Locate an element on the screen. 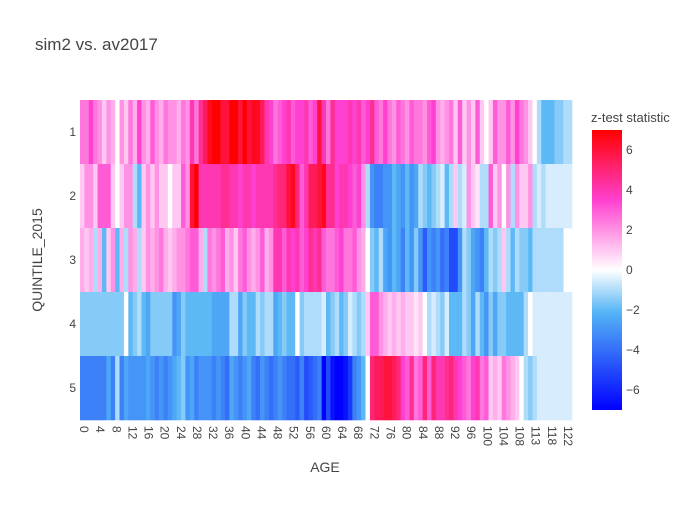 The image size is (700, 505). x-tick-label: 84 is located at coordinates (423, 433).